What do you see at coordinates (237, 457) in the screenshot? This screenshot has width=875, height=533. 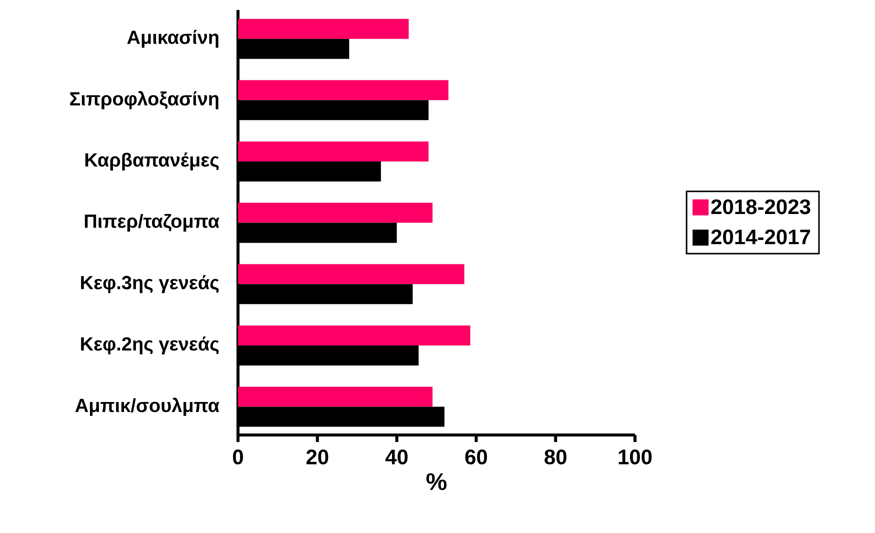 I see `x-tick-label: 0` at bounding box center [237, 457].